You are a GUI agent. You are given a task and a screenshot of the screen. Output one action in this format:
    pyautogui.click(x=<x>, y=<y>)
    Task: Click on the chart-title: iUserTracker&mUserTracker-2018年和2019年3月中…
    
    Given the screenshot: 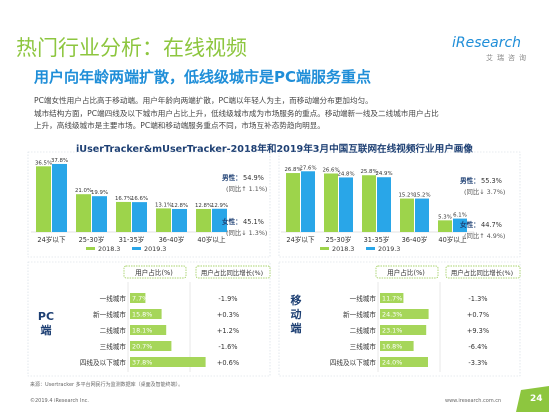 What is the action you would take?
    pyautogui.click(x=274, y=149)
    